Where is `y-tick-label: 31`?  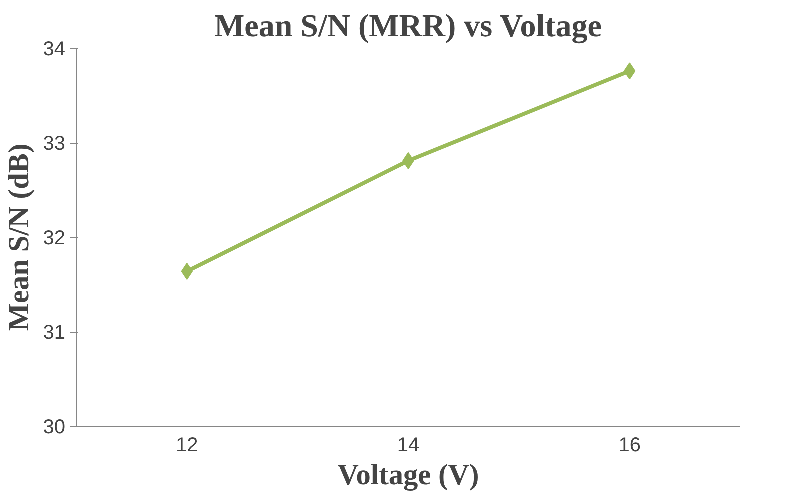
y-tick-label: 31 is located at coordinates (54, 333).